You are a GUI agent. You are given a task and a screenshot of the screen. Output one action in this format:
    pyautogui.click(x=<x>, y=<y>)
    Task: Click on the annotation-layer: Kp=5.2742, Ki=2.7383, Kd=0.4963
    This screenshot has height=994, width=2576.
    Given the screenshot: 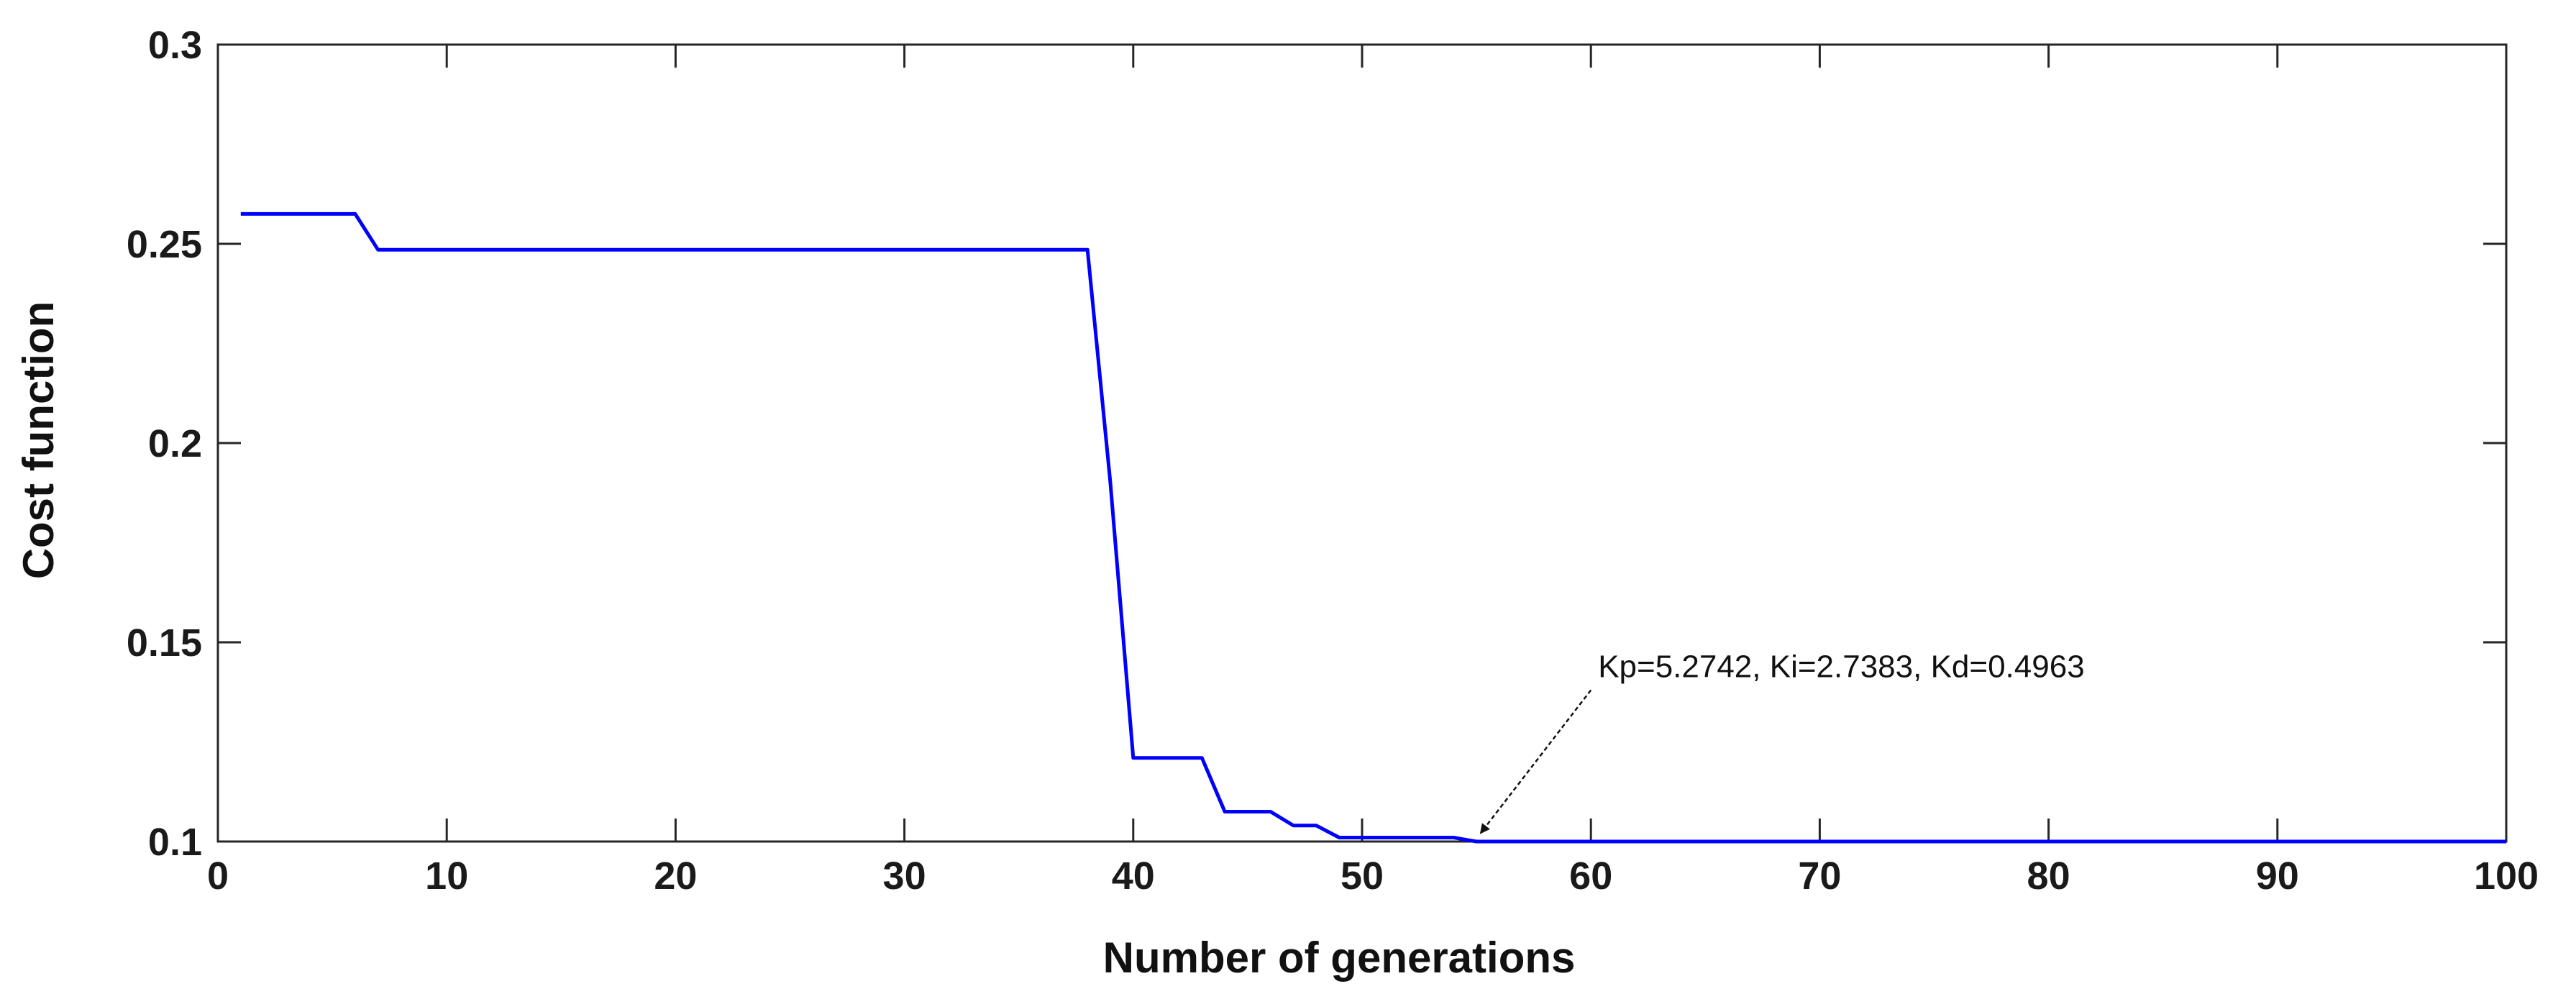 What is the action you would take?
    pyautogui.click(x=1782, y=741)
    